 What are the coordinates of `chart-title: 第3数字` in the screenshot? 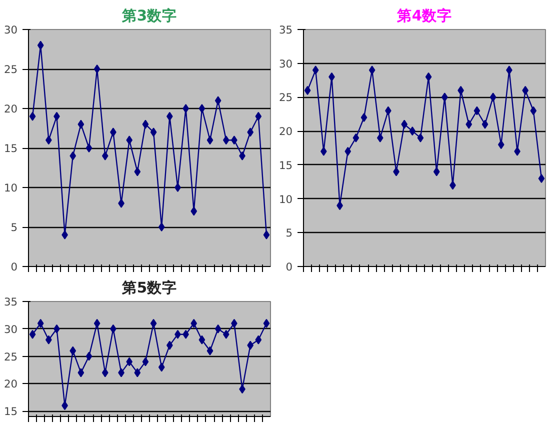 It's located at (149, 15).